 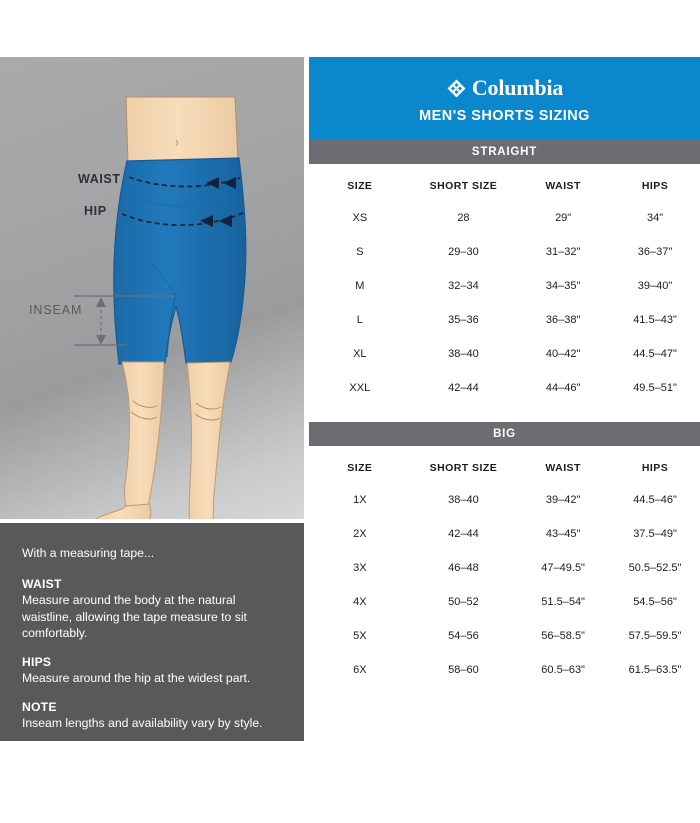 What do you see at coordinates (504, 434) in the screenshot?
I see `section-header-big: BIG` at bounding box center [504, 434].